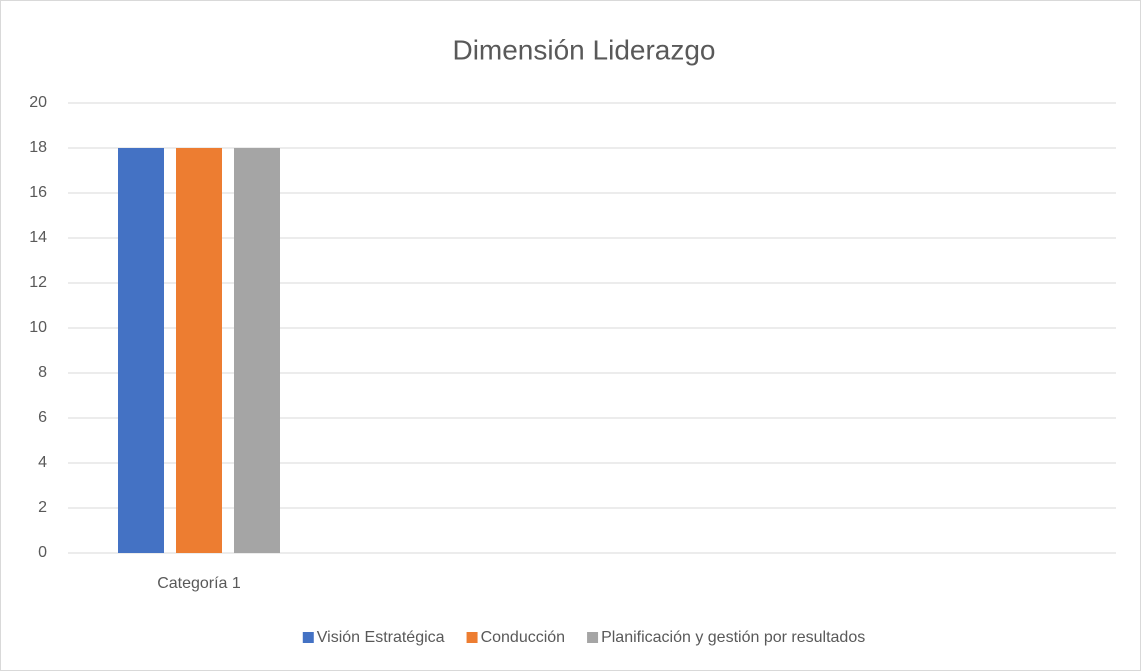 The width and height of the screenshot is (1145, 672). Describe the element at coordinates (38, 327) in the screenshot. I see `y-tick-label: 10` at that location.